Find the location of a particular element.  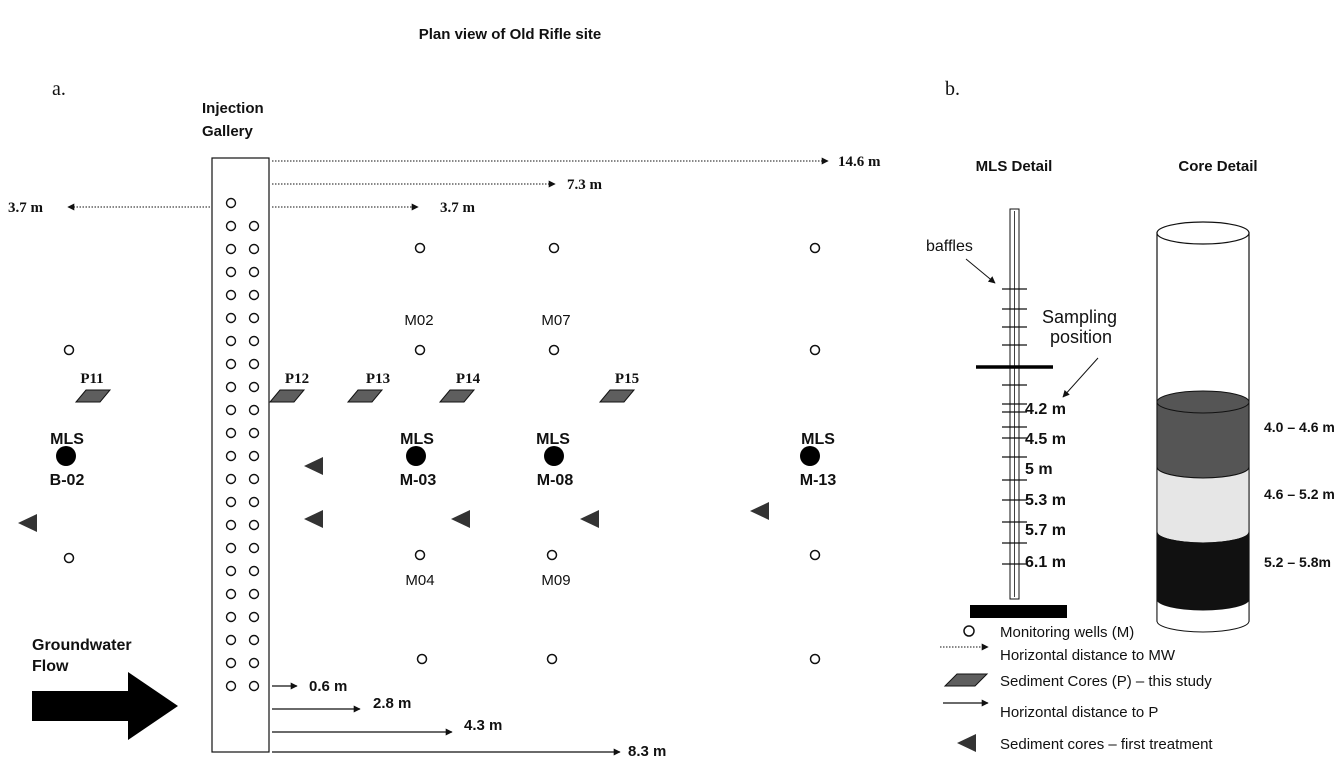

mw-distance-3-7-left: 3.7 m is located at coordinates (26, 208).